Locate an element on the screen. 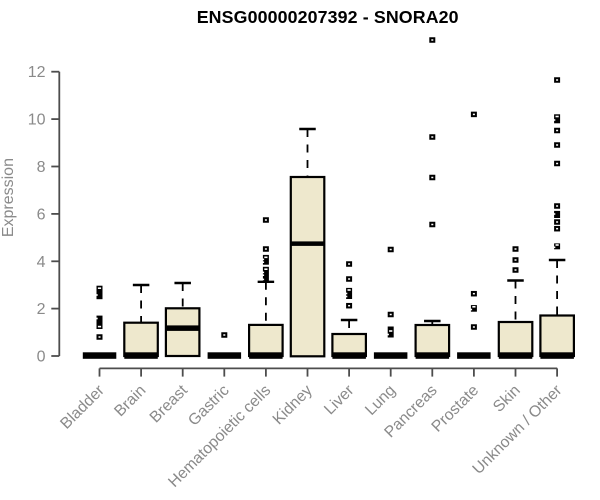 The image size is (600, 500). svg-text: 0 is located at coordinates (41, 357).